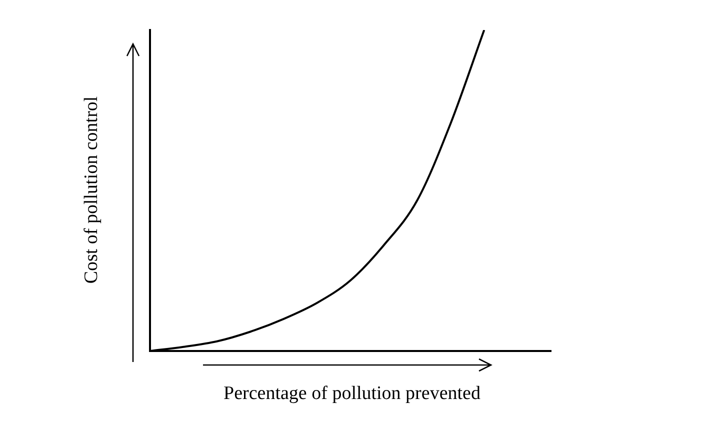 Image resolution: width=702 pixels, height=421 pixels. I want to click on y-axis-title: Cost of pollution control, so click(92, 190).